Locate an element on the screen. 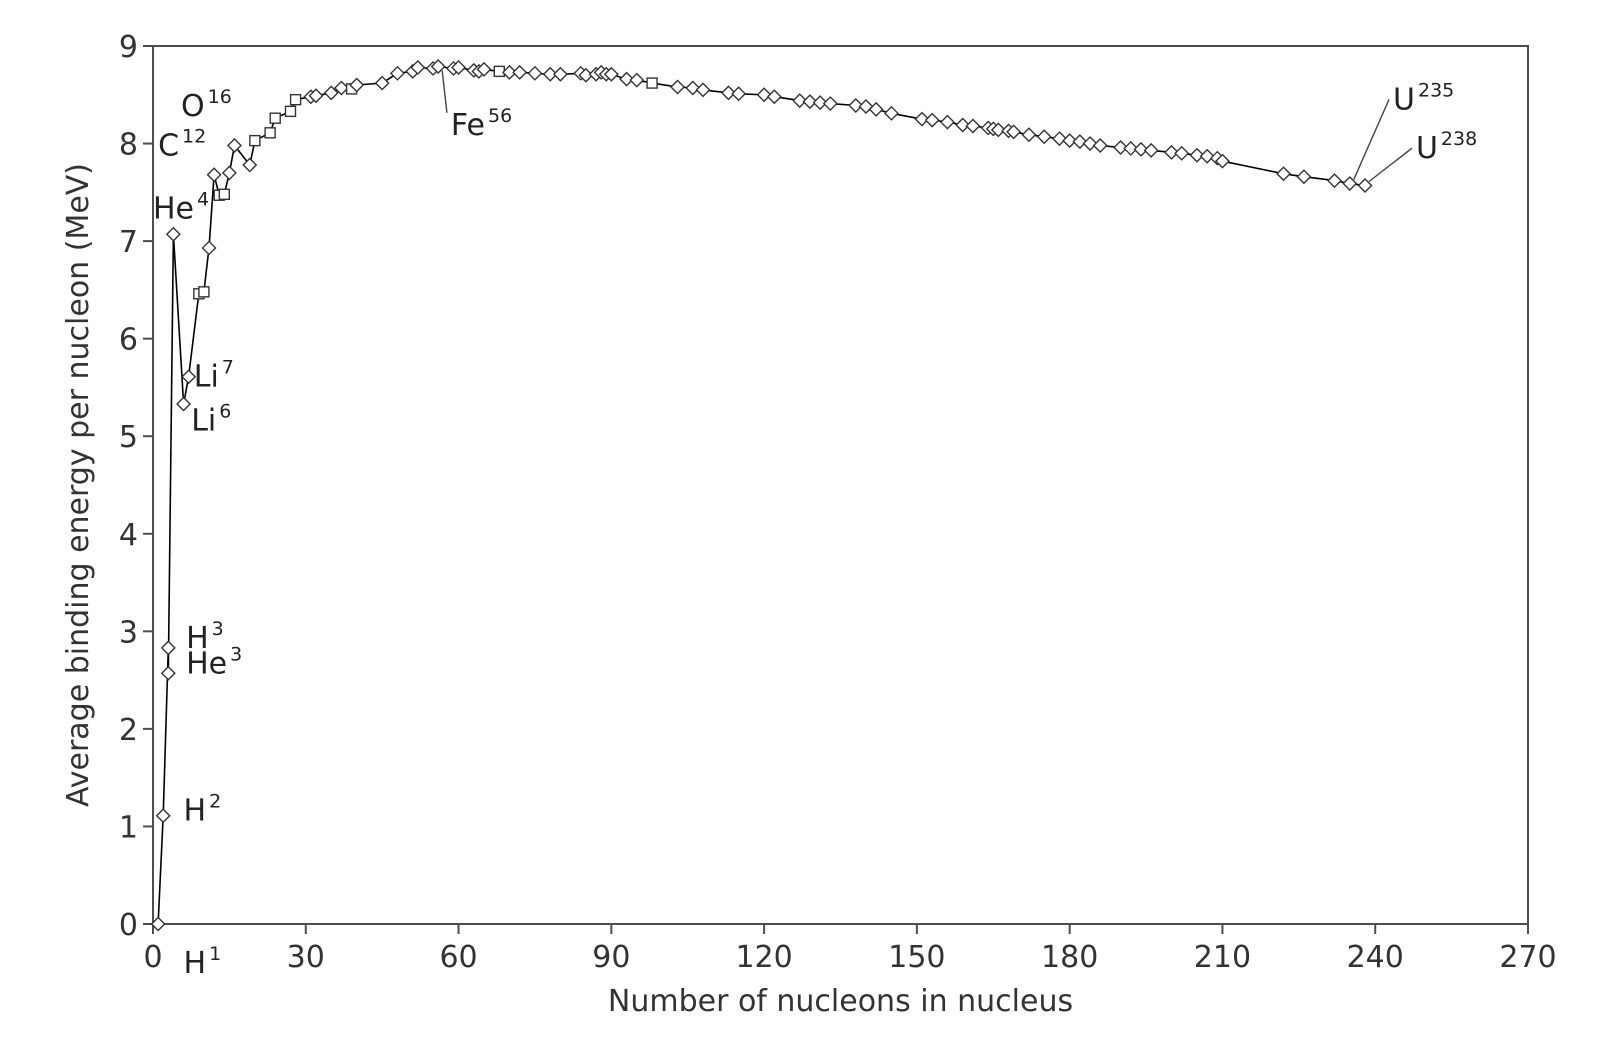  annotation-He3: He 3 is located at coordinates (214, 662).